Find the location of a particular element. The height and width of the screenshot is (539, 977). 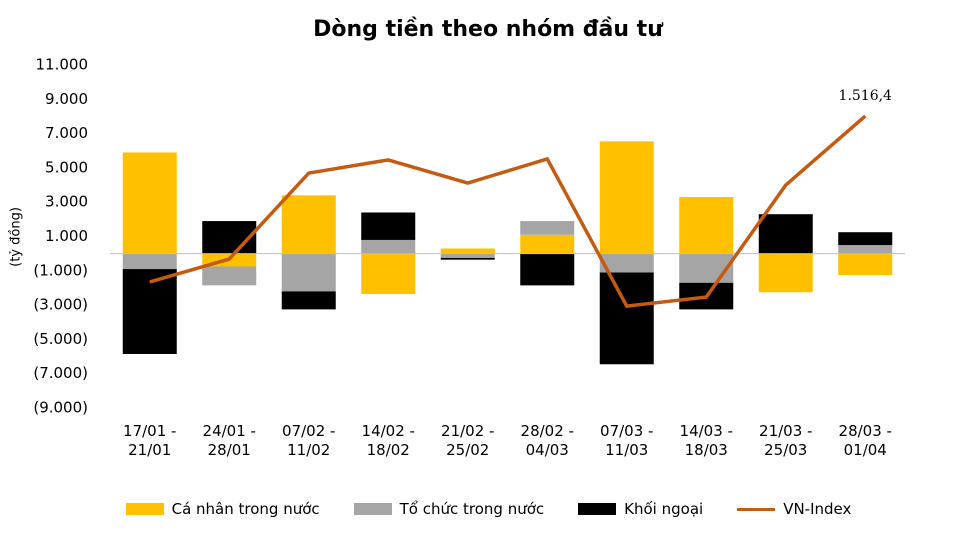

legend-label: VN-Index is located at coordinates (817, 509).